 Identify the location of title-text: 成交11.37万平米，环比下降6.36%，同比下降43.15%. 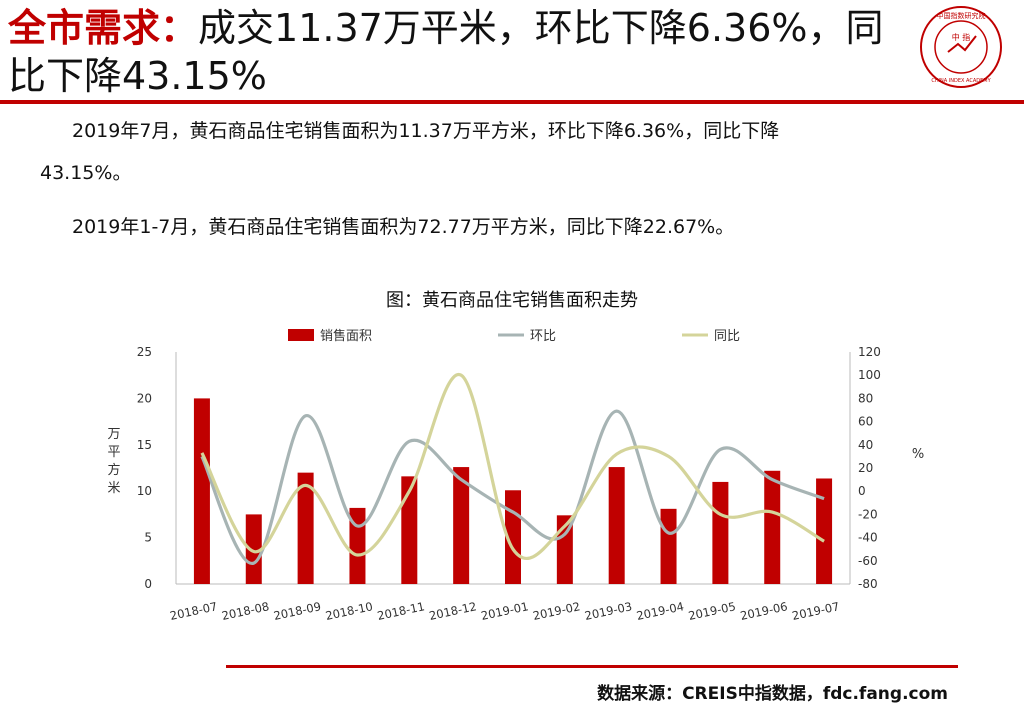
(446, 52).